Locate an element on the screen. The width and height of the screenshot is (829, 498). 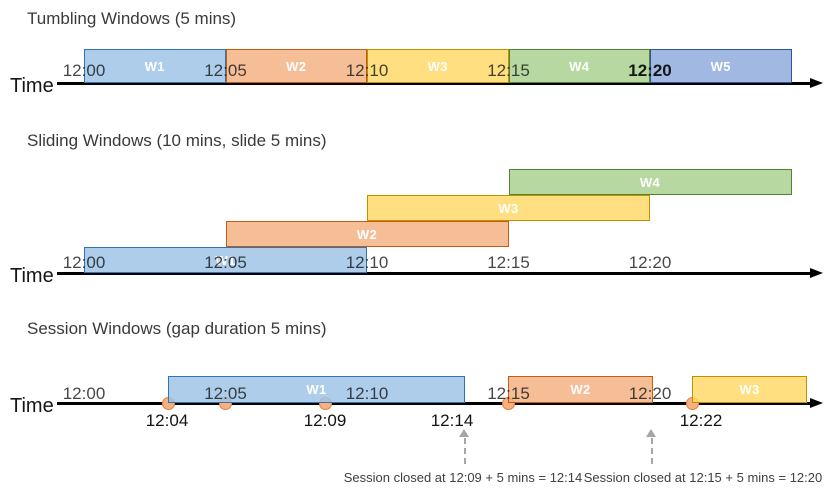
axis-label-time-sliding: Time is located at coordinates (32, 276).